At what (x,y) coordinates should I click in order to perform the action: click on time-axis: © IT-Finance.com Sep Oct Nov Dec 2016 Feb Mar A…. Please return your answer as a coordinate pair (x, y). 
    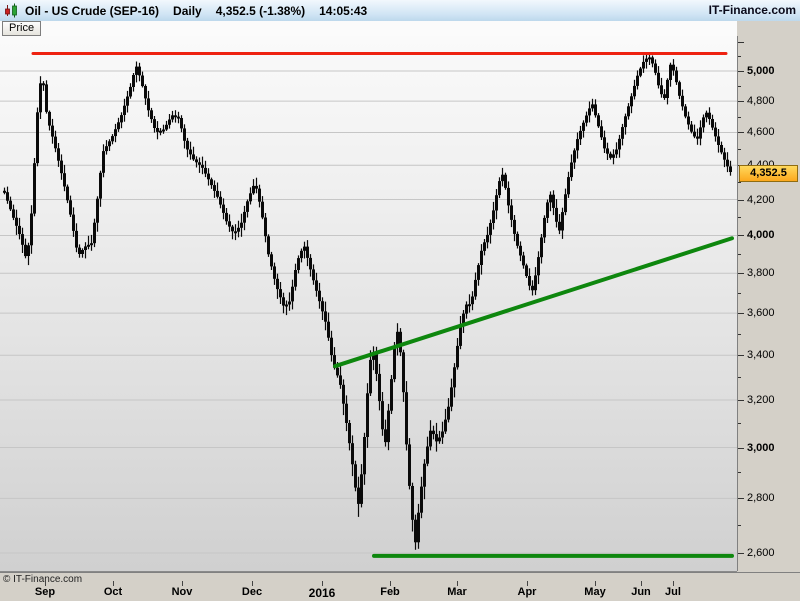
    Looking at the image, I should click on (400, 586).